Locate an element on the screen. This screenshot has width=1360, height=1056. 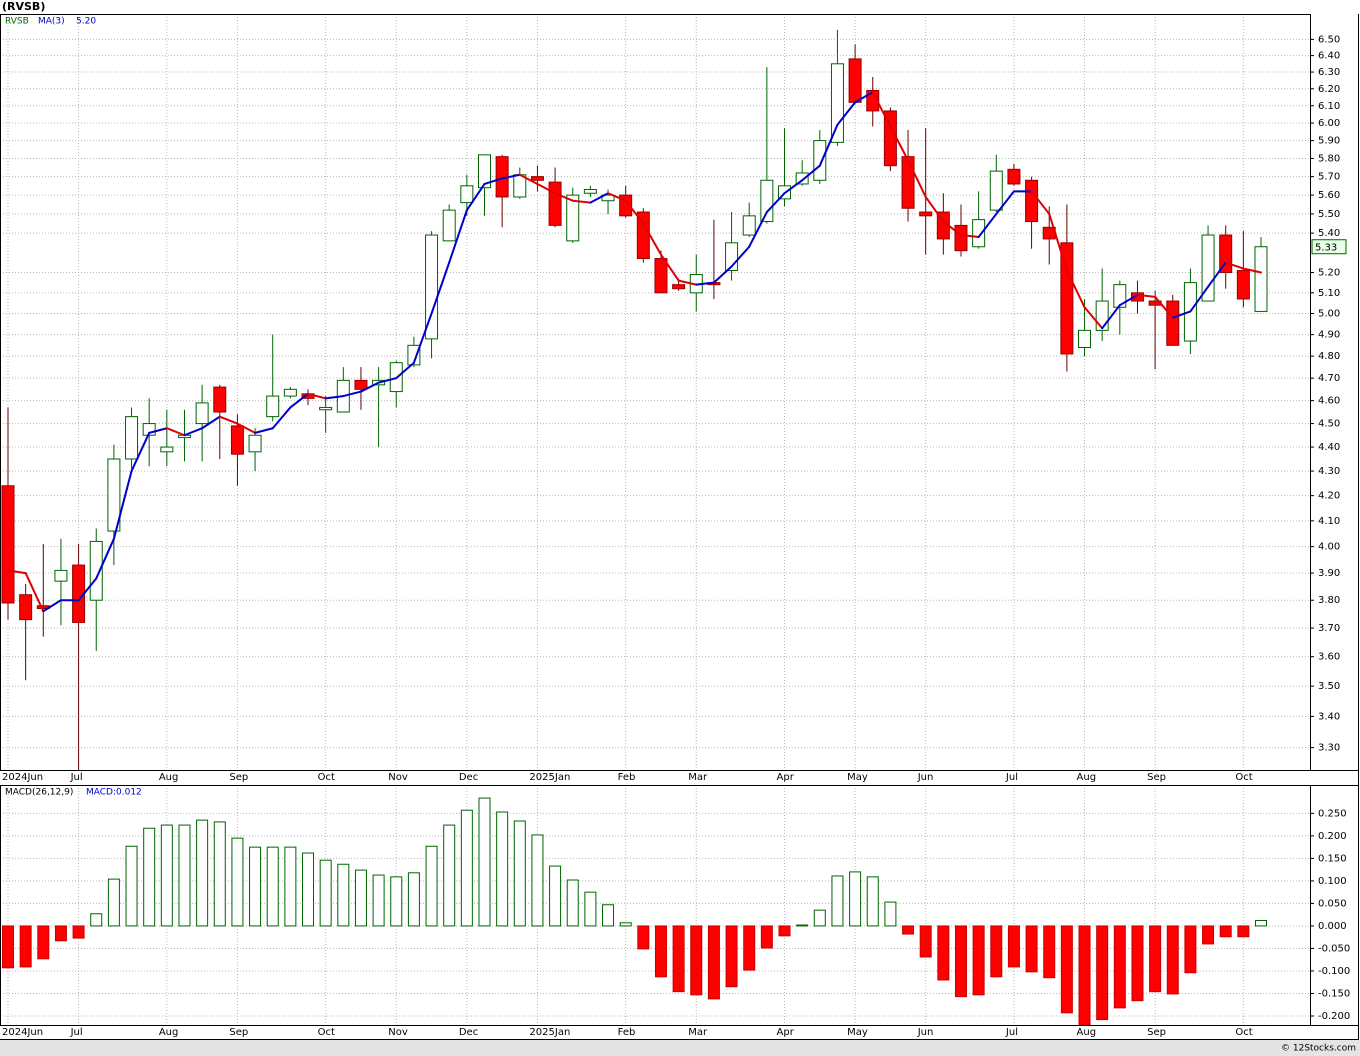
macd-title: MACD(26,12,9) is located at coordinates (39, 793).